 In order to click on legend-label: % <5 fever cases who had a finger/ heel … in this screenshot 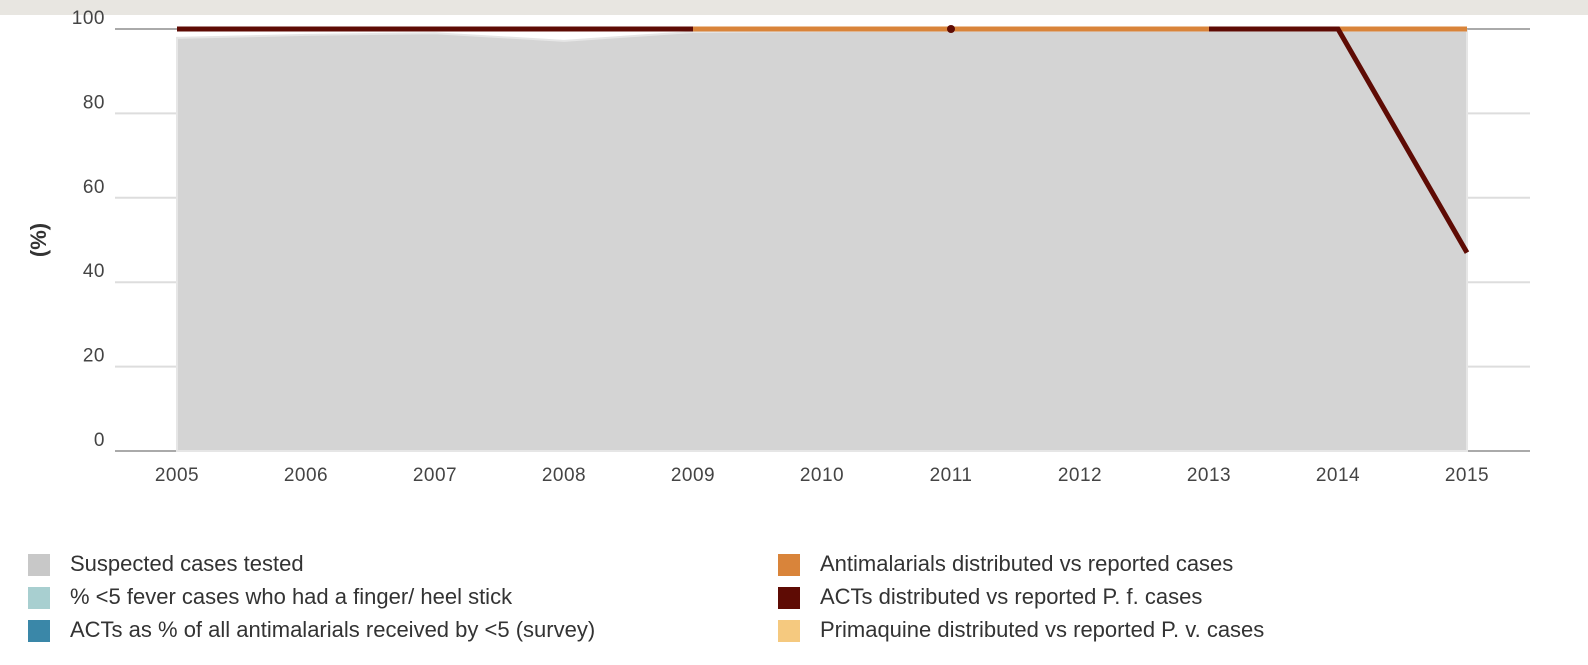, I will do `click(291, 596)`.